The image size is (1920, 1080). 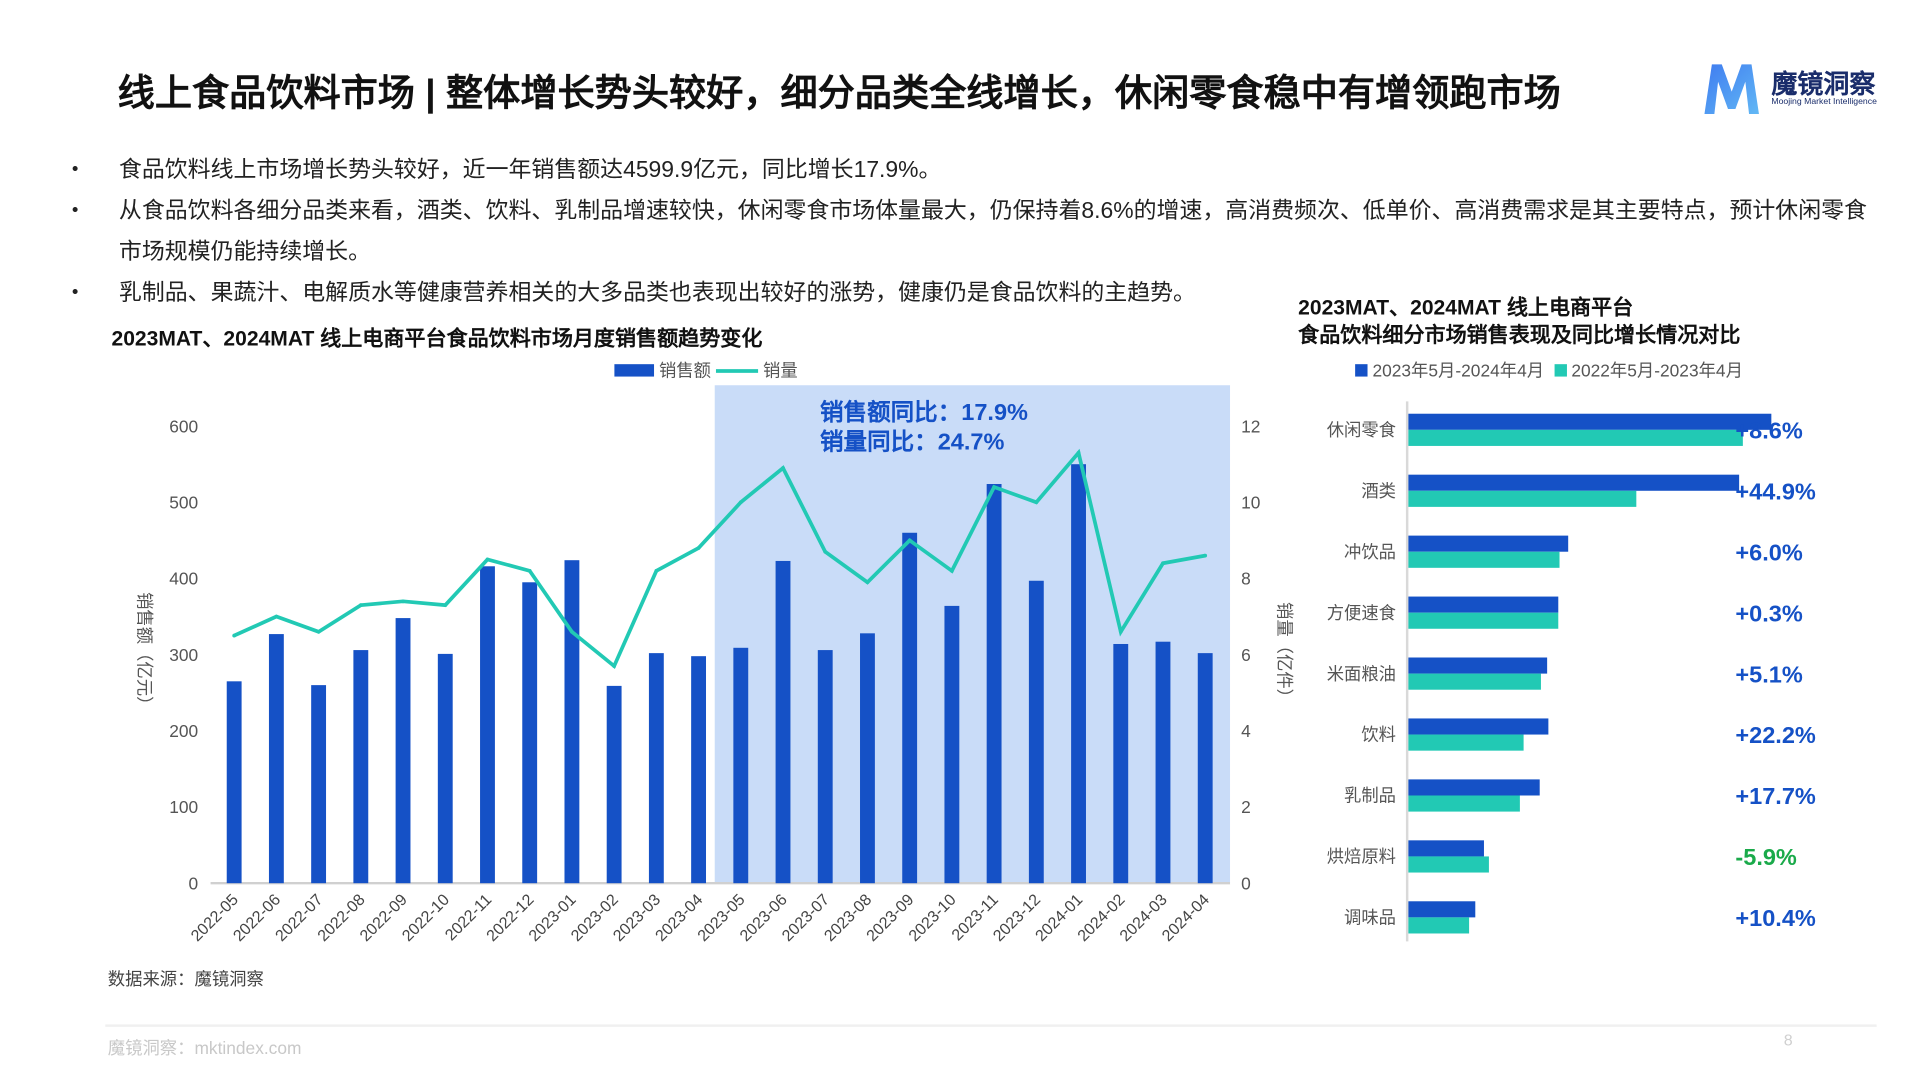 What do you see at coordinates (1731, 89) in the screenshot?
I see `logo-m-icon` at bounding box center [1731, 89].